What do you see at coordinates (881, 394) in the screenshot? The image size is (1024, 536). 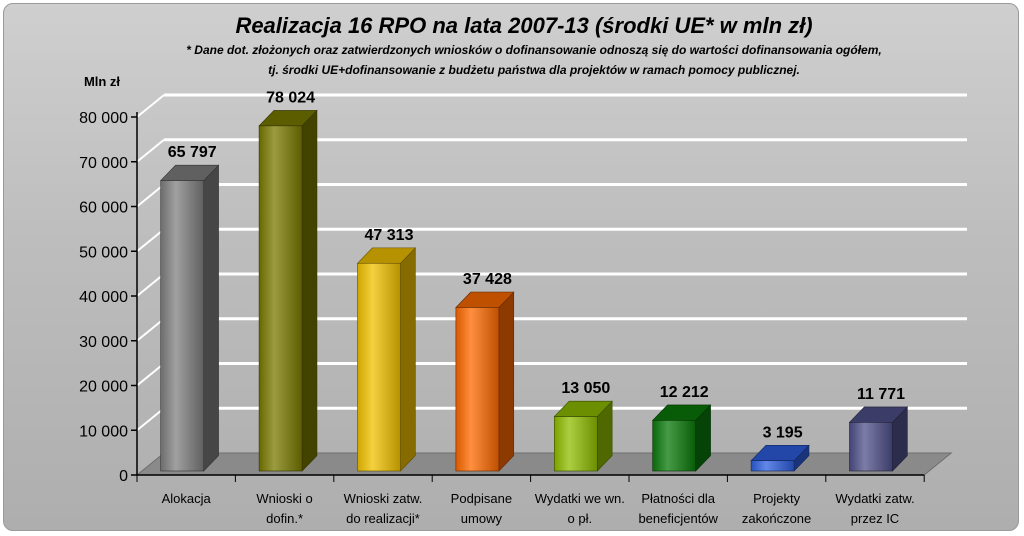 I see `data-label: 11 771` at bounding box center [881, 394].